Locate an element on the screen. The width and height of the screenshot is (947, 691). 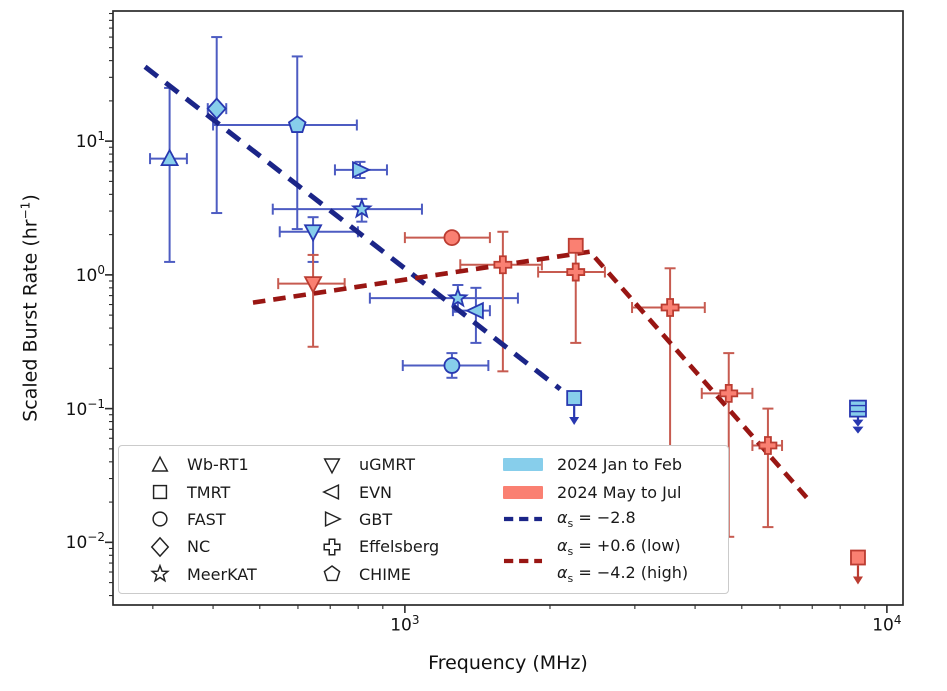
legend-item-fast: FAST is located at coordinates (202, 519).